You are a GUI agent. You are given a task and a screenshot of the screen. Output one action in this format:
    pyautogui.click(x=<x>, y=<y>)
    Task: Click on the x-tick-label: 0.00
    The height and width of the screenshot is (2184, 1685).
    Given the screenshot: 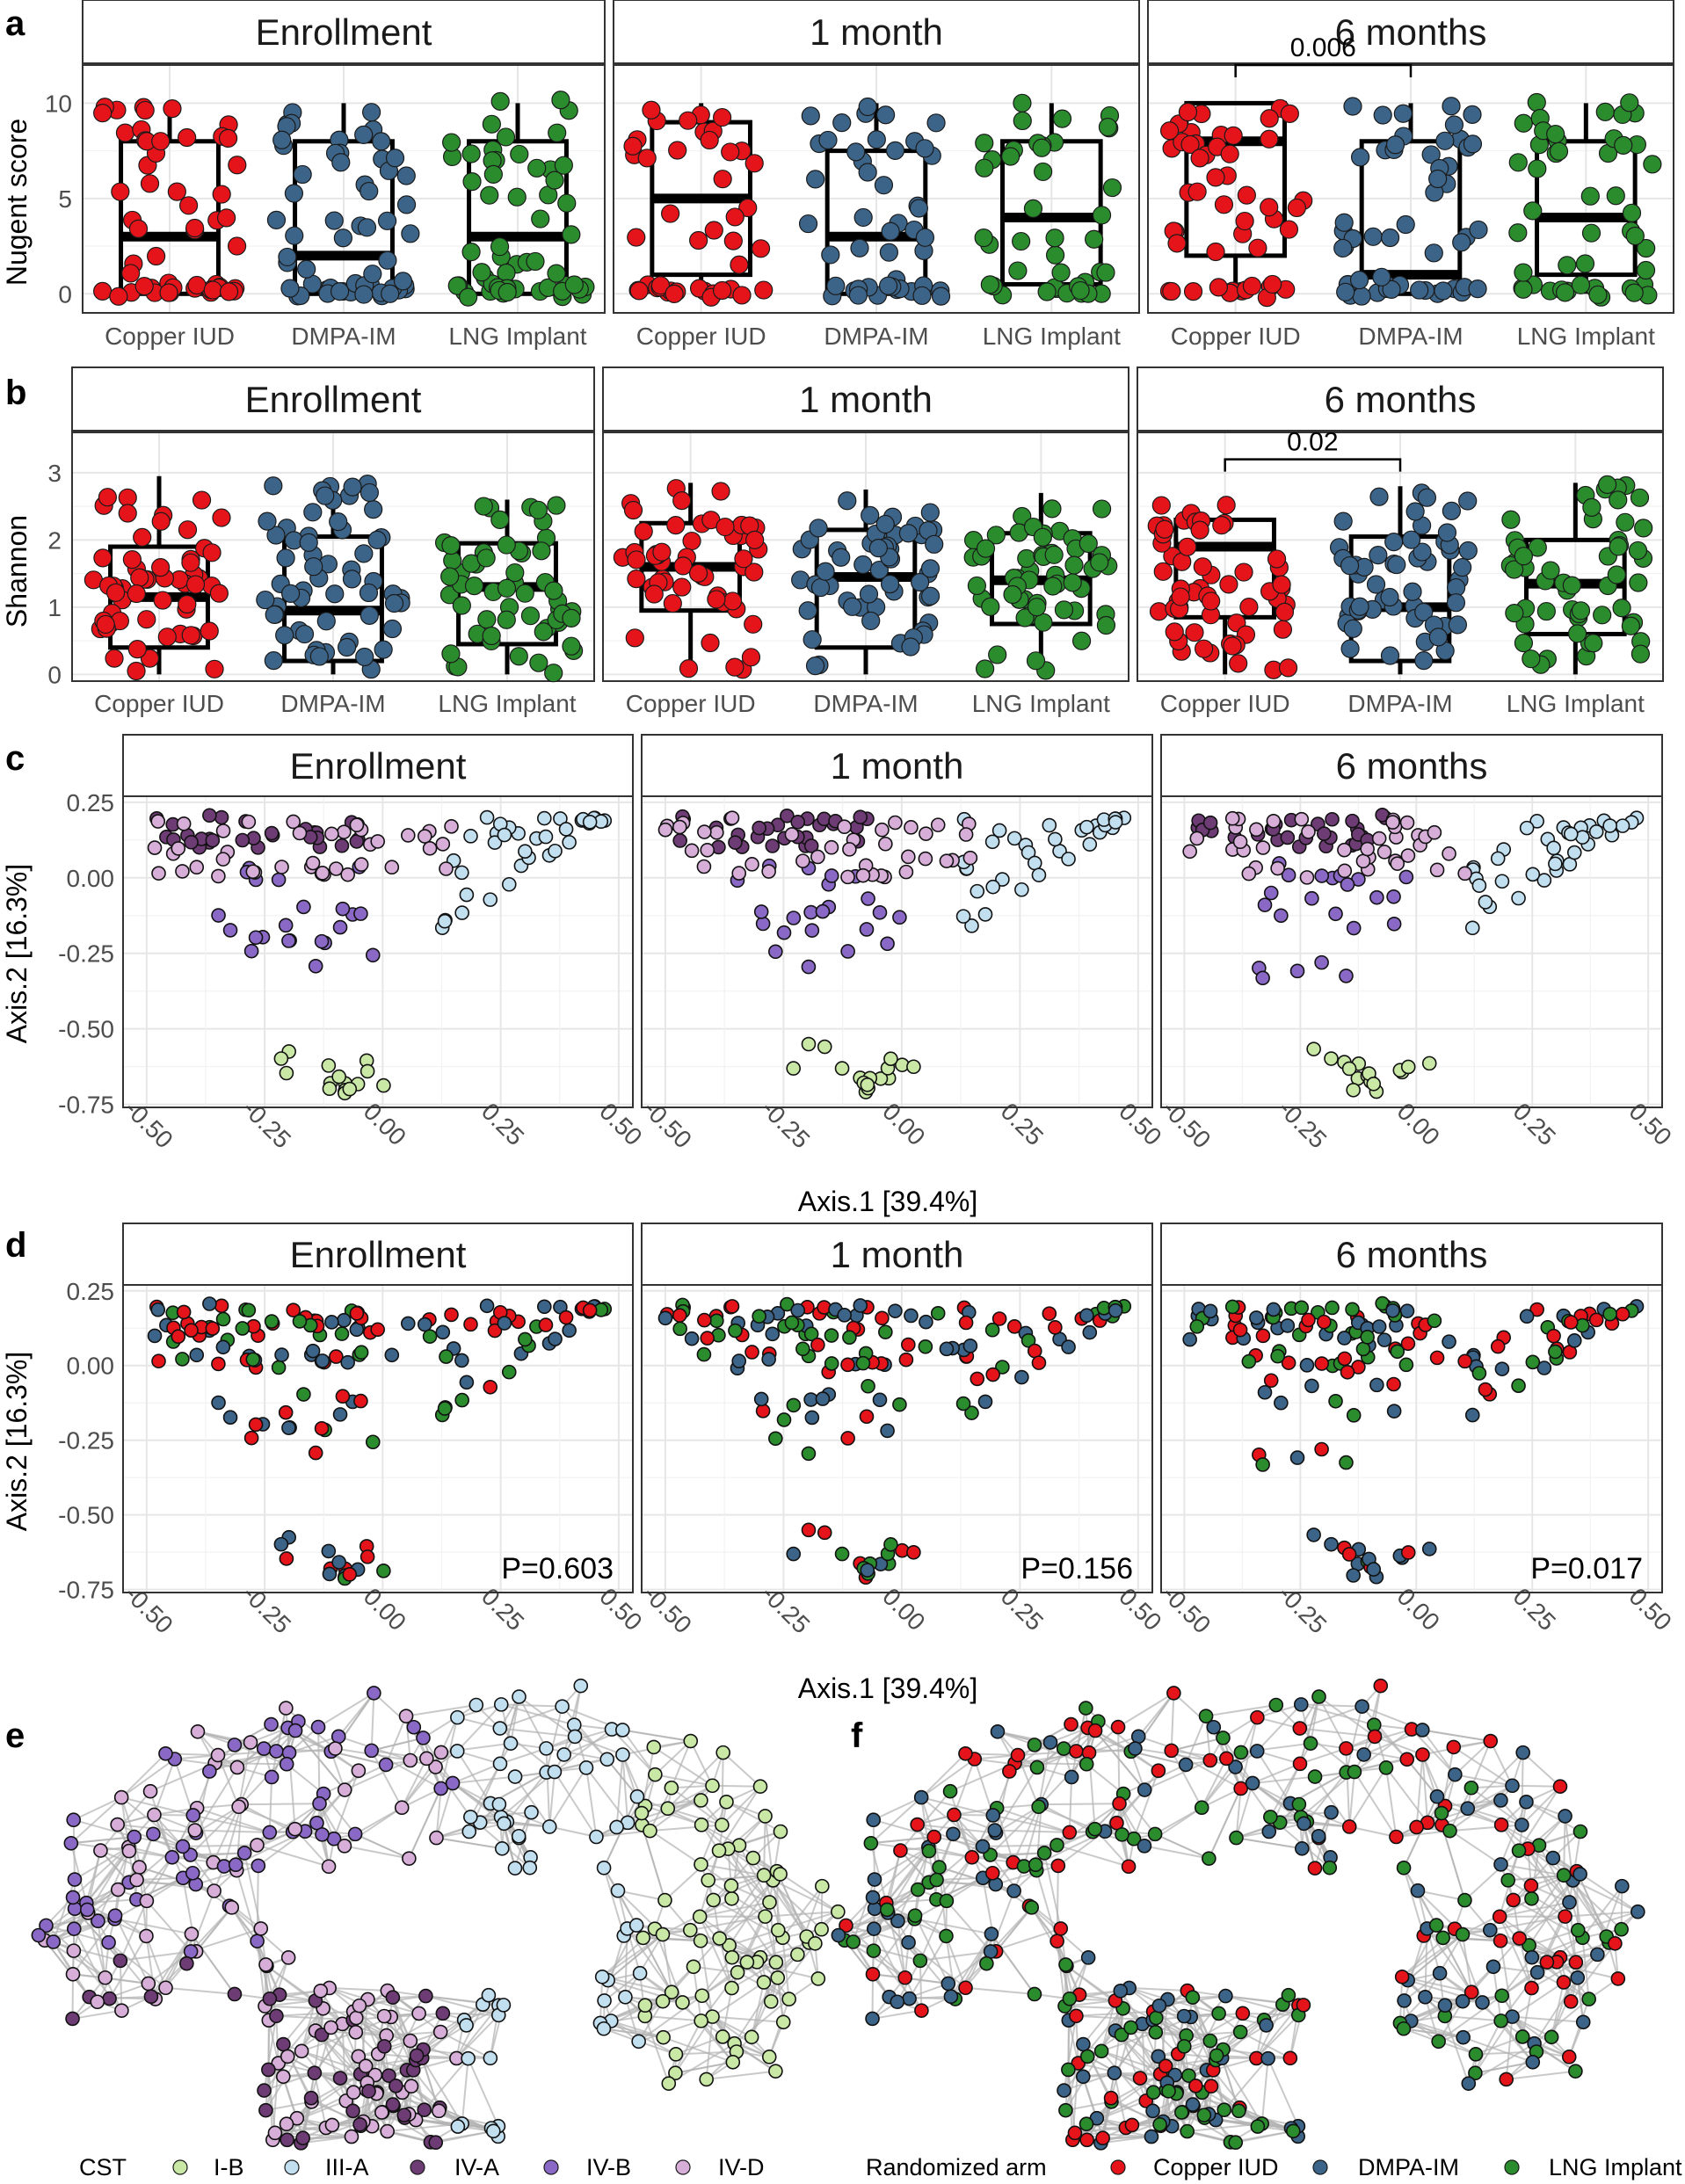 What is the action you would take?
    pyautogui.click(x=1418, y=1609)
    